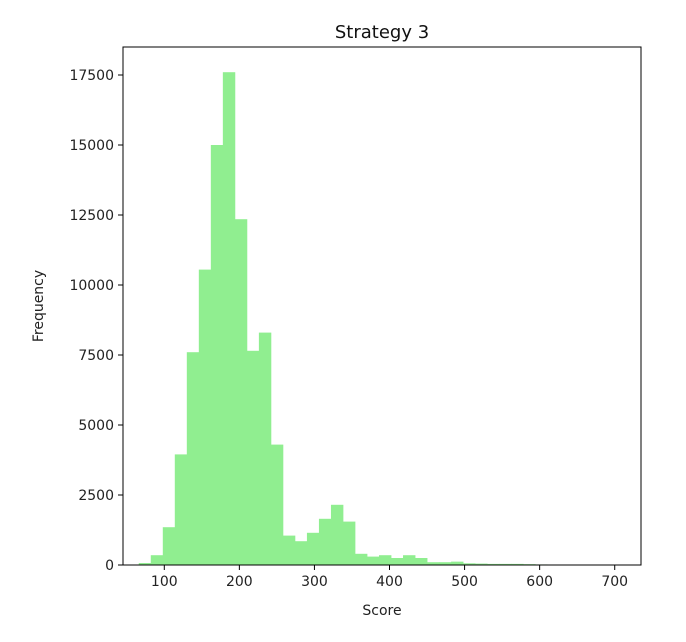 Image resolution: width=686 pixels, height=642 pixels. I want to click on y-tick-label: 17500, so click(91, 76).